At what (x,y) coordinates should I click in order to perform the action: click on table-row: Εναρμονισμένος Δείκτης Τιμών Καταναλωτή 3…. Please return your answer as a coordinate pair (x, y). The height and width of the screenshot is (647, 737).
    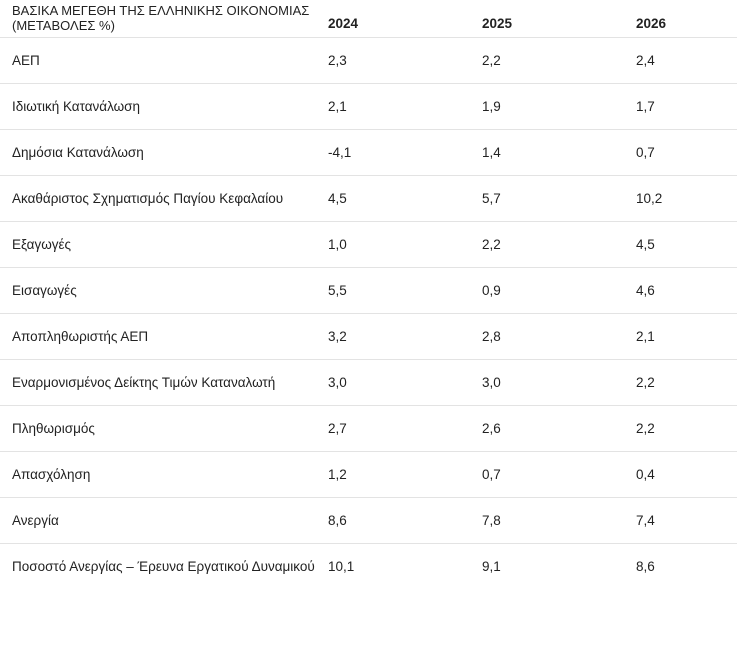
    Looking at the image, I should click on (368, 382).